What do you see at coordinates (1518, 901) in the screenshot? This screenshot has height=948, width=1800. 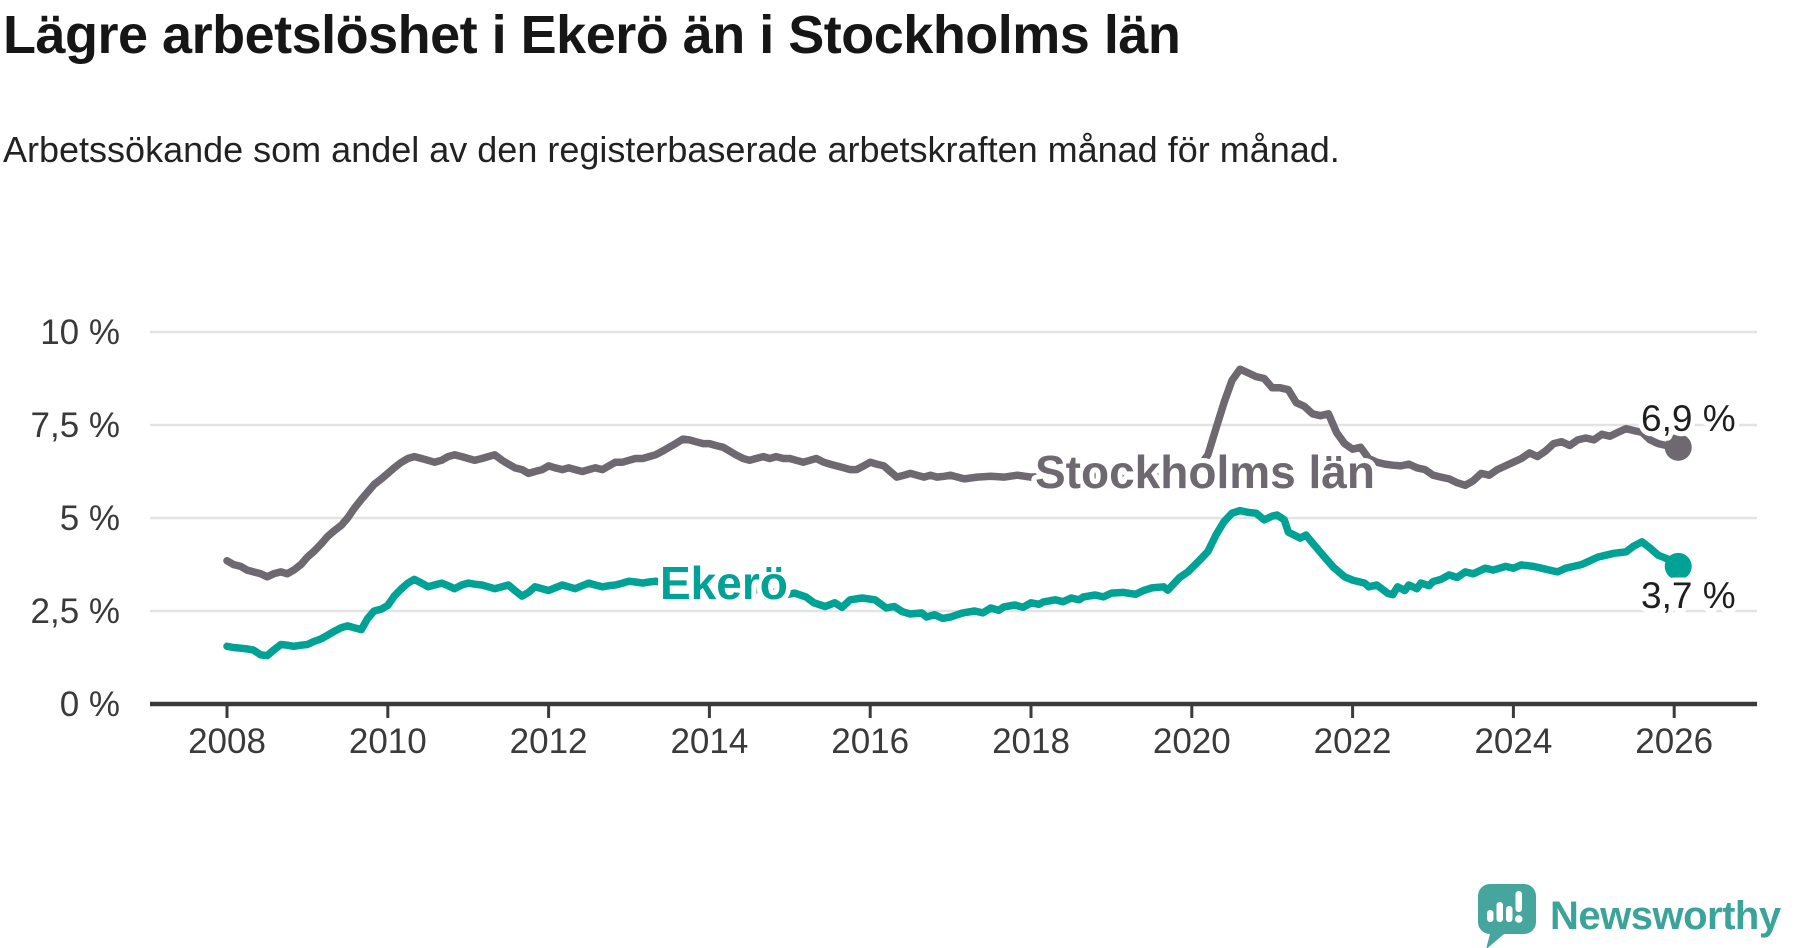 I see `exclamation-bar` at bounding box center [1518, 901].